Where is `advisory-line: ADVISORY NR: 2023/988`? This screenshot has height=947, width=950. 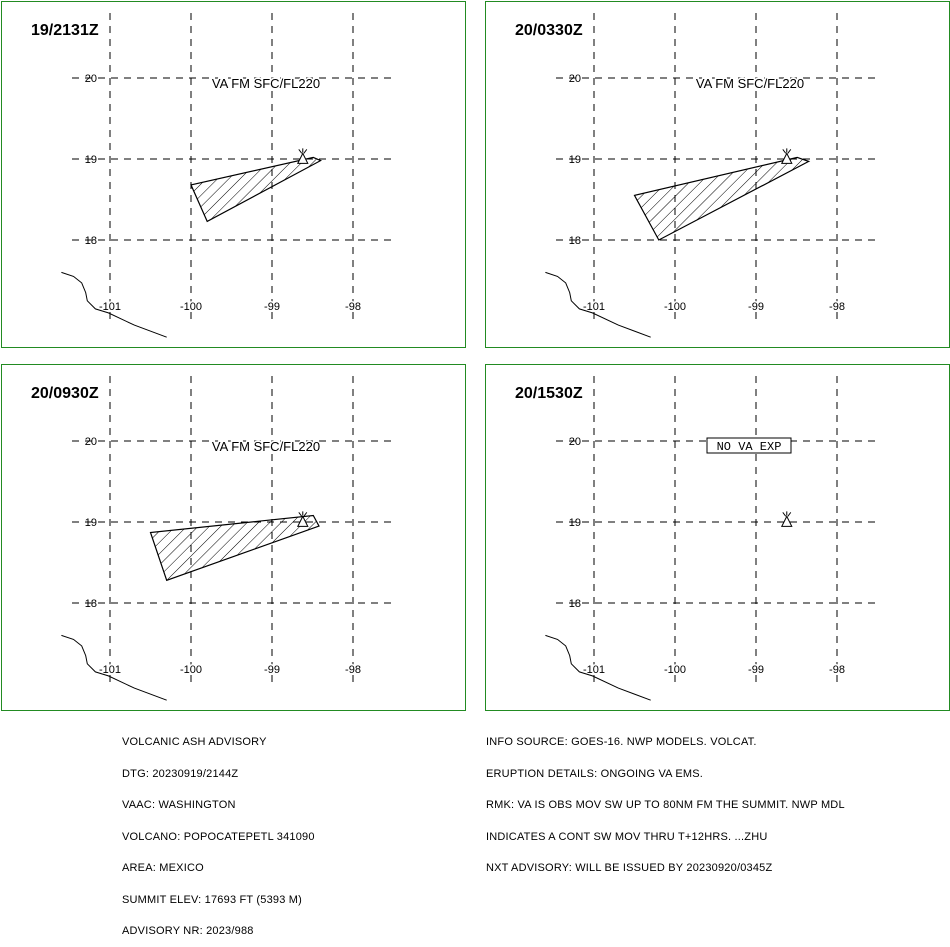
advisory-line: ADVISORY NR: 2023/988 is located at coordinates (188, 931).